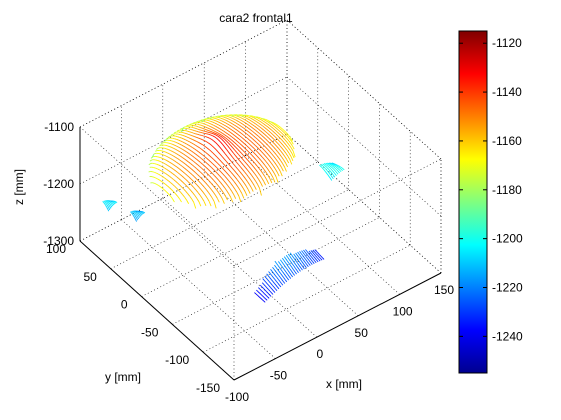  I want to click on x-tick-label: 150, so click(444, 290).